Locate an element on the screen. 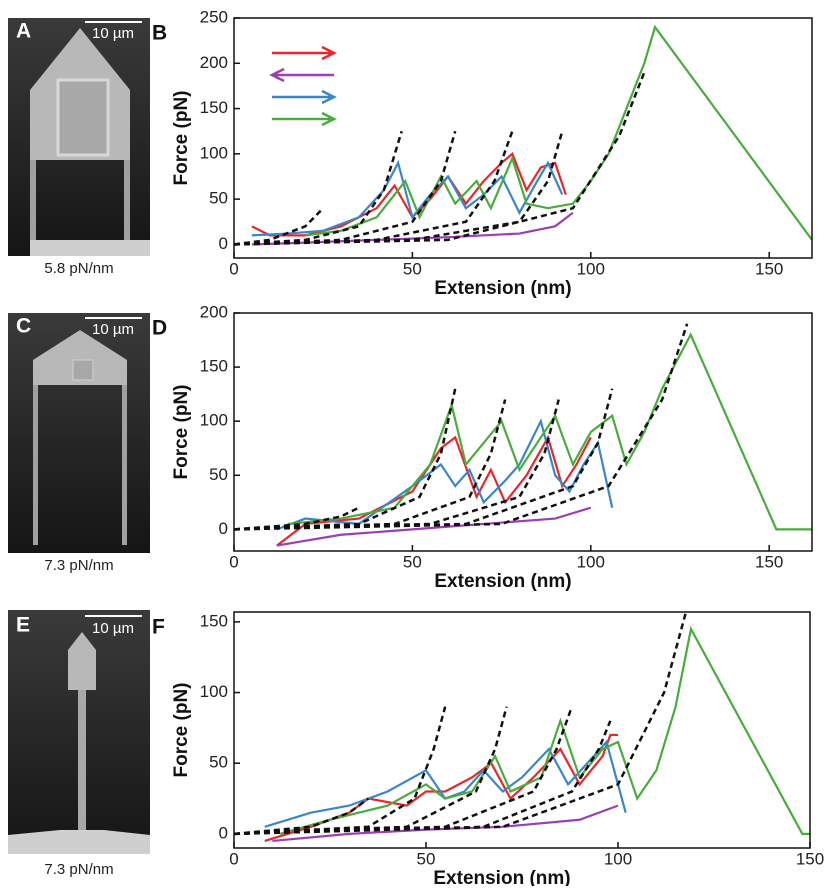 This screenshot has width=835, height=891. image-c: 10 µm C is located at coordinates (79, 433).